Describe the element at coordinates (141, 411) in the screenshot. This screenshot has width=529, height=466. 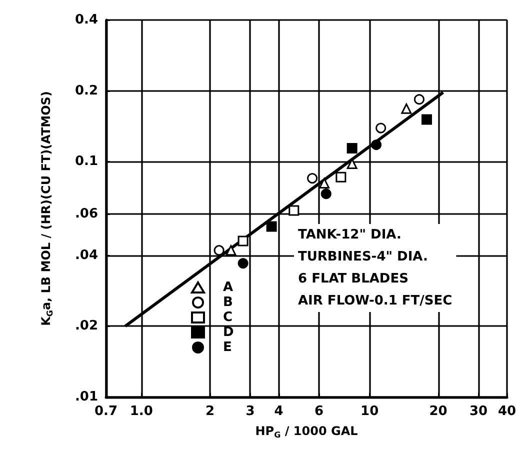
I see `x-tick-label: 1.0` at that location.